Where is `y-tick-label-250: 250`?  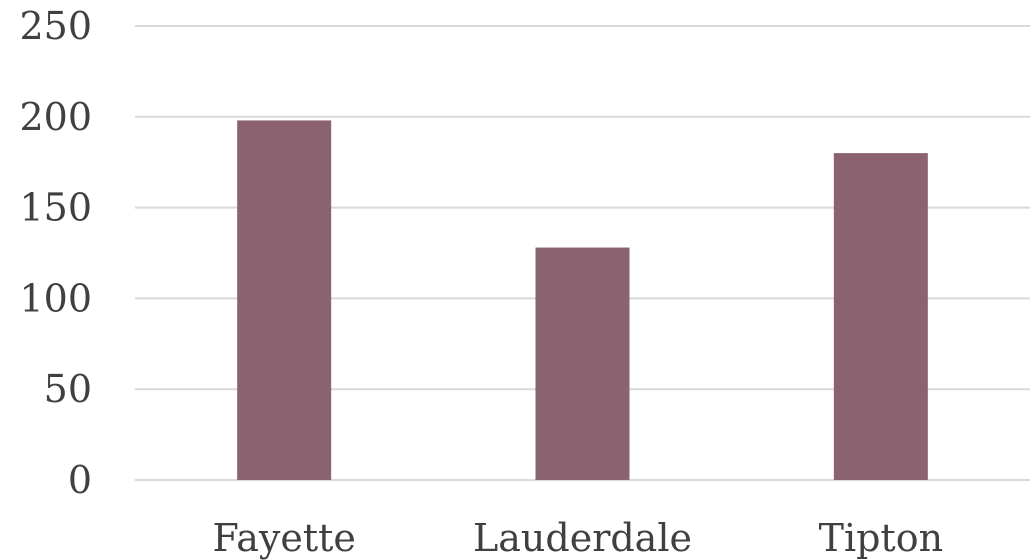 y-tick-label-250: 250 is located at coordinates (55, 26).